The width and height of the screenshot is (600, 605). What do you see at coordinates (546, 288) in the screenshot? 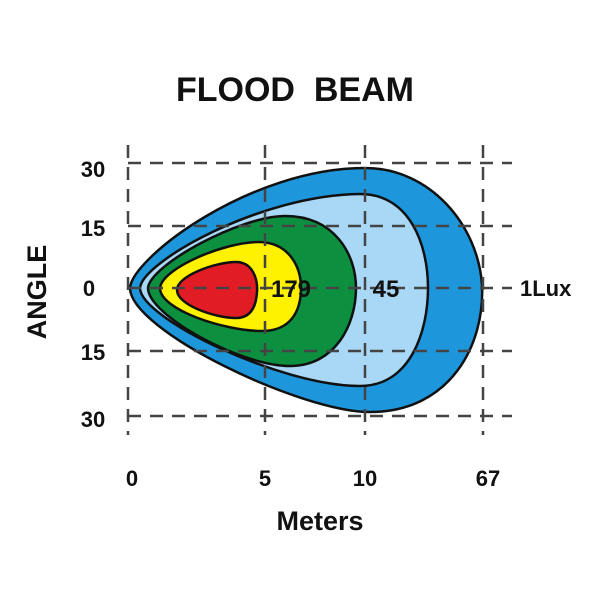
I see `zone-label-1lux: 1Lux` at bounding box center [546, 288].